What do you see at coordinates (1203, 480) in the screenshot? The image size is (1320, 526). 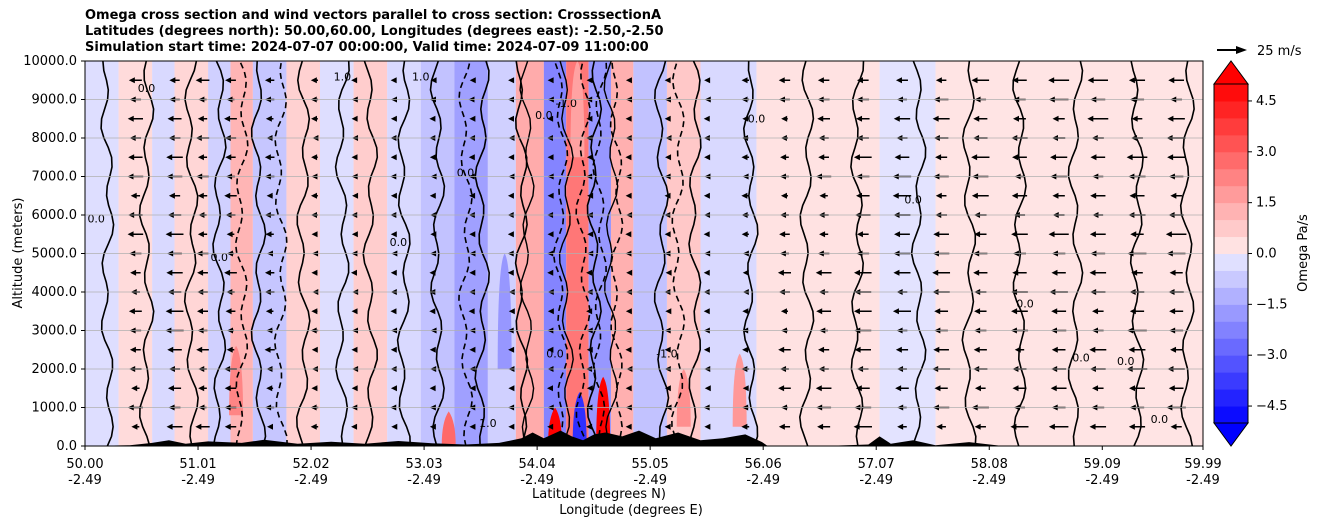 I see `x-tick-label-lon-10: -2.49` at bounding box center [1203, 480].